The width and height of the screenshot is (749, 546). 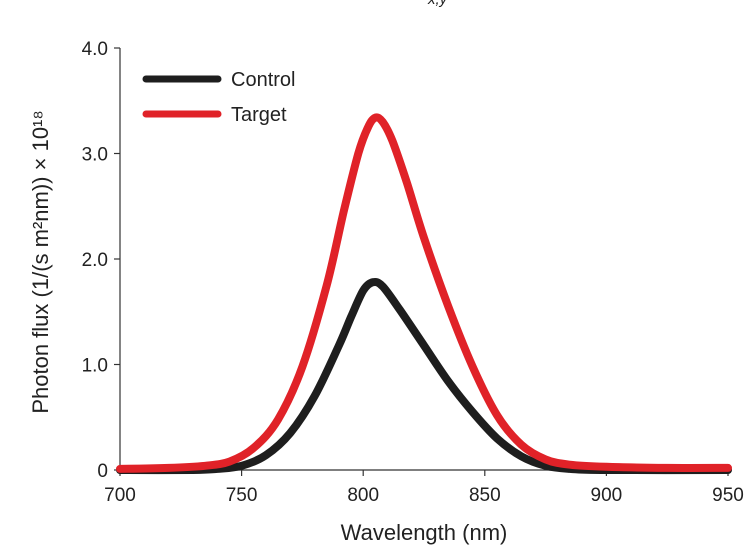 What do you see at coordinates (95, 366) in the screenshot?
I see `y-tick-label: 1.0` at bounding box center [95, 366].